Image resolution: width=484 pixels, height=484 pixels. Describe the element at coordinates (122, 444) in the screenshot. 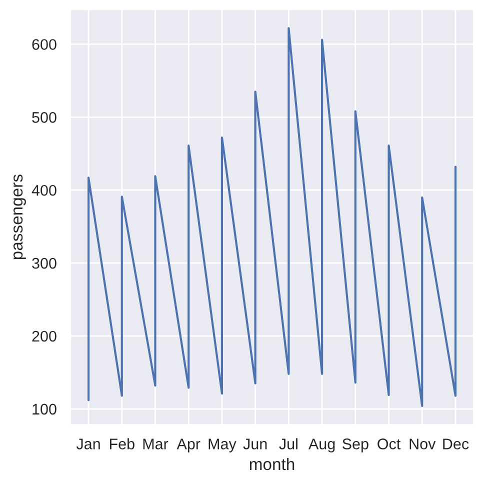

I see `x-tick-label: Feb` at that location.